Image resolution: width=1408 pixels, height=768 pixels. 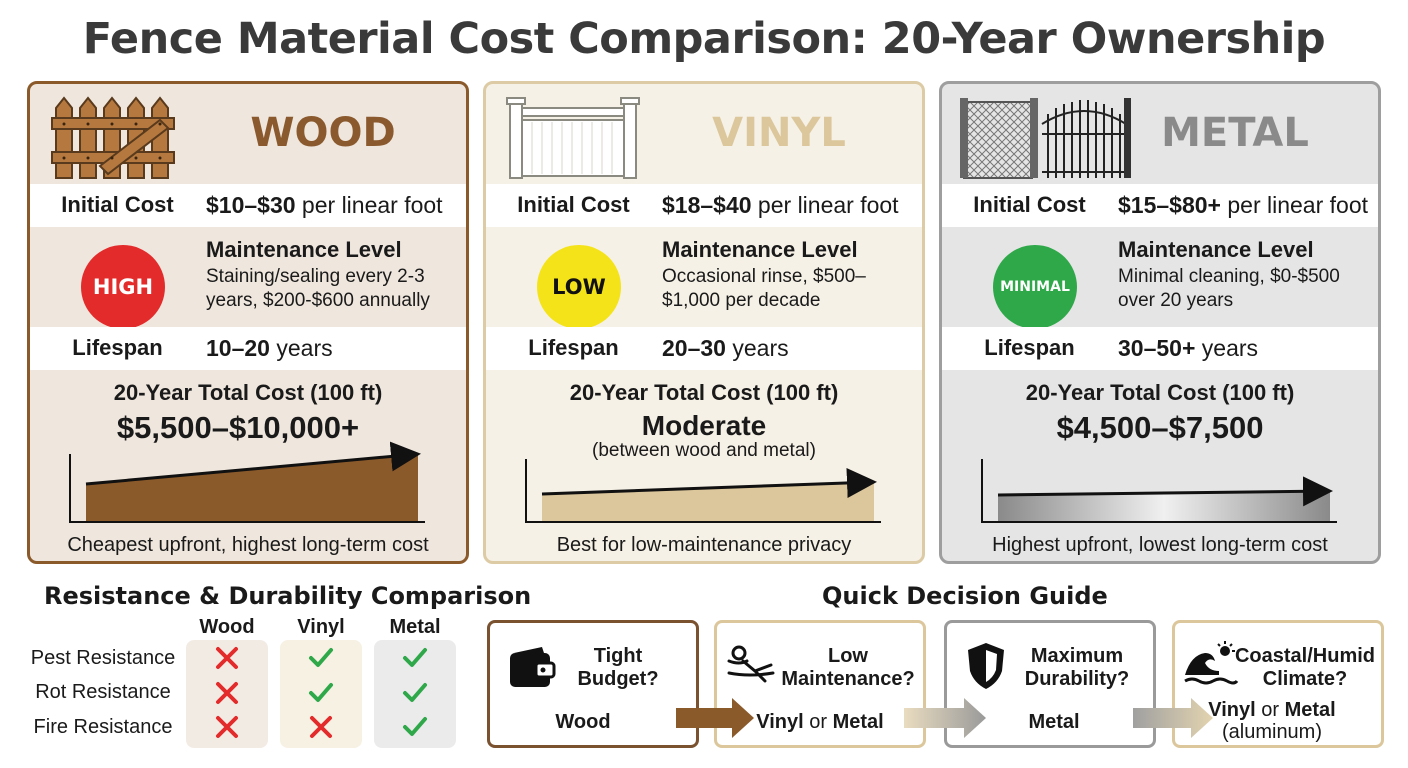 What do you see at coordinates (1160, 427) in the screenshot?
I see `total-cost-value: $4,500–$7,500` at bounding box center [1160, 427].